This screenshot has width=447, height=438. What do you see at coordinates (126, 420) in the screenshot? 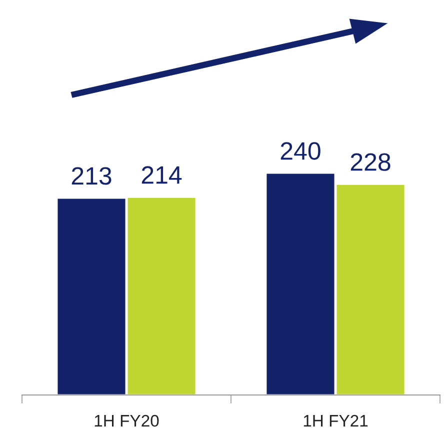
I see `x-tick-label: 1H FY20` at bounding box center [126, 420].